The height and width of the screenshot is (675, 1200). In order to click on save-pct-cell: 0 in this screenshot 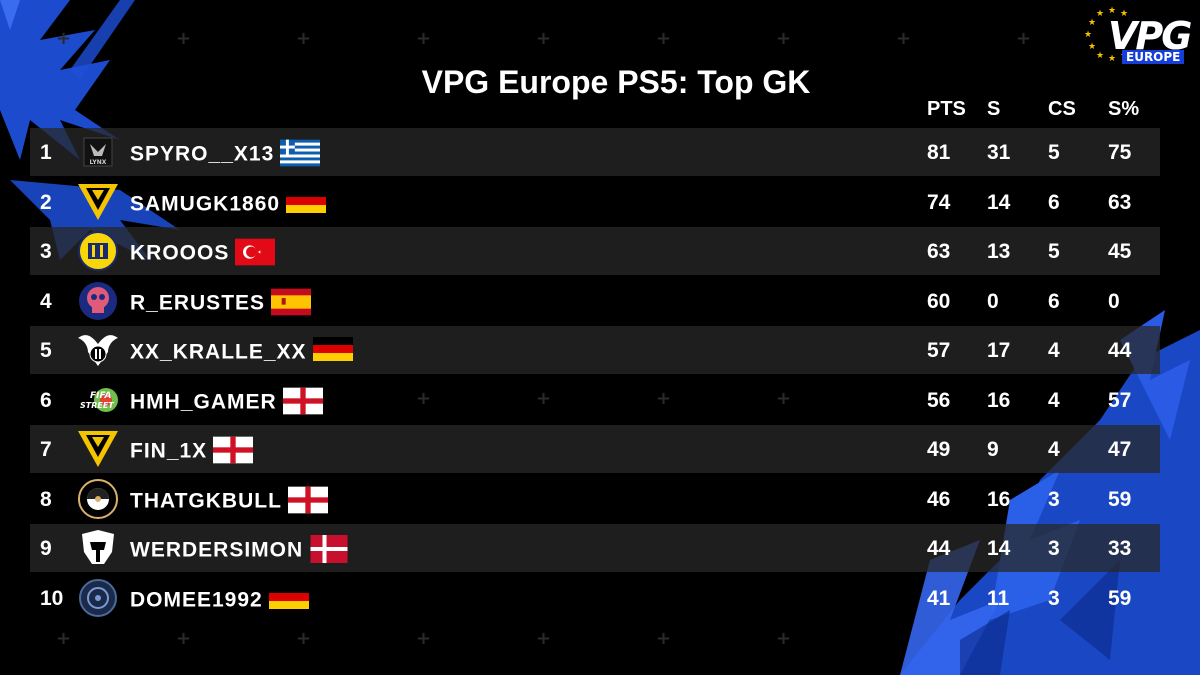, I will do `click(1114, 301)`.